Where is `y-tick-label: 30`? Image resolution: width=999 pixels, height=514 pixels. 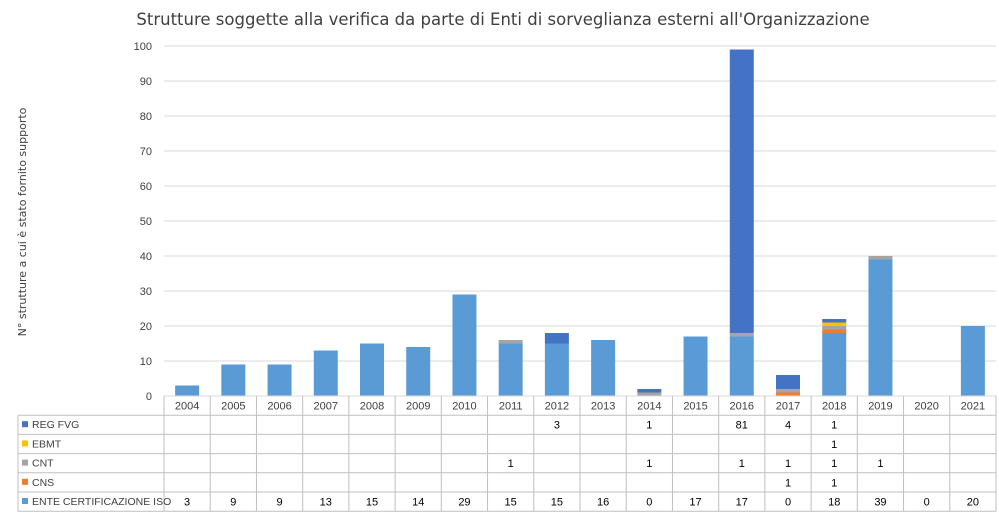
y-tick-label: 30 is located at coordinates (146, 292).